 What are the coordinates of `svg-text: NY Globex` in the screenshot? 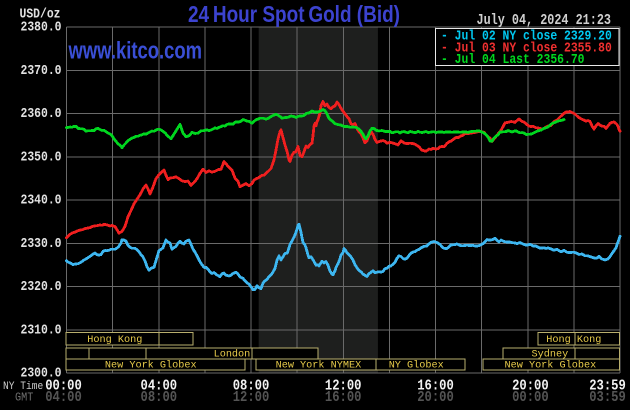 It's located at (416, 366).